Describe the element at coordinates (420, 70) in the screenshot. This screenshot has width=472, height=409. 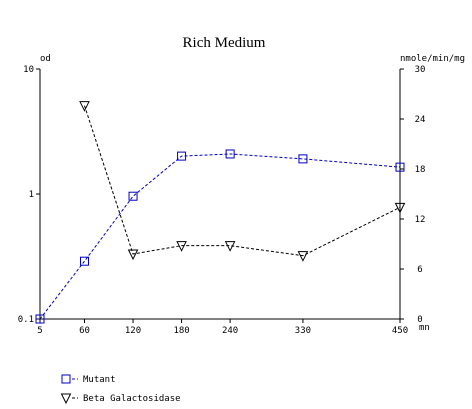
I see `y2-tick-label: 30` at that location.